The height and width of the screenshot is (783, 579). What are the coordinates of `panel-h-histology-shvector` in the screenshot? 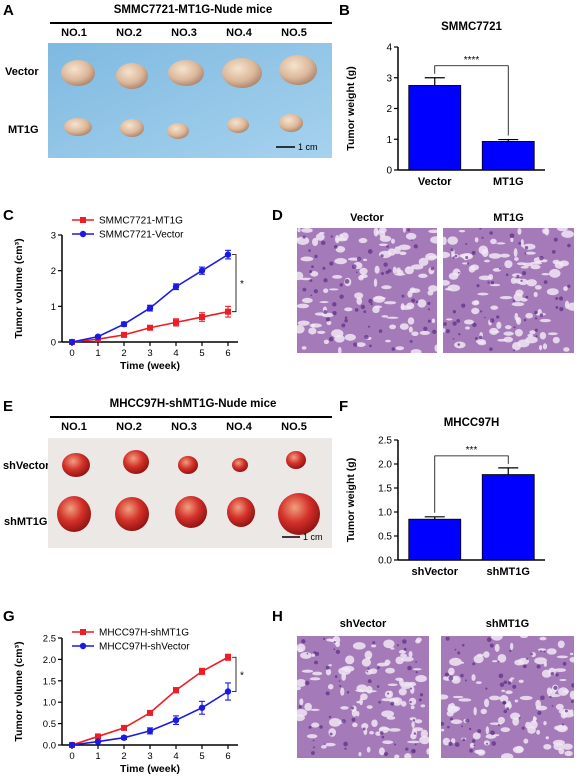 It's located at (363, 697).